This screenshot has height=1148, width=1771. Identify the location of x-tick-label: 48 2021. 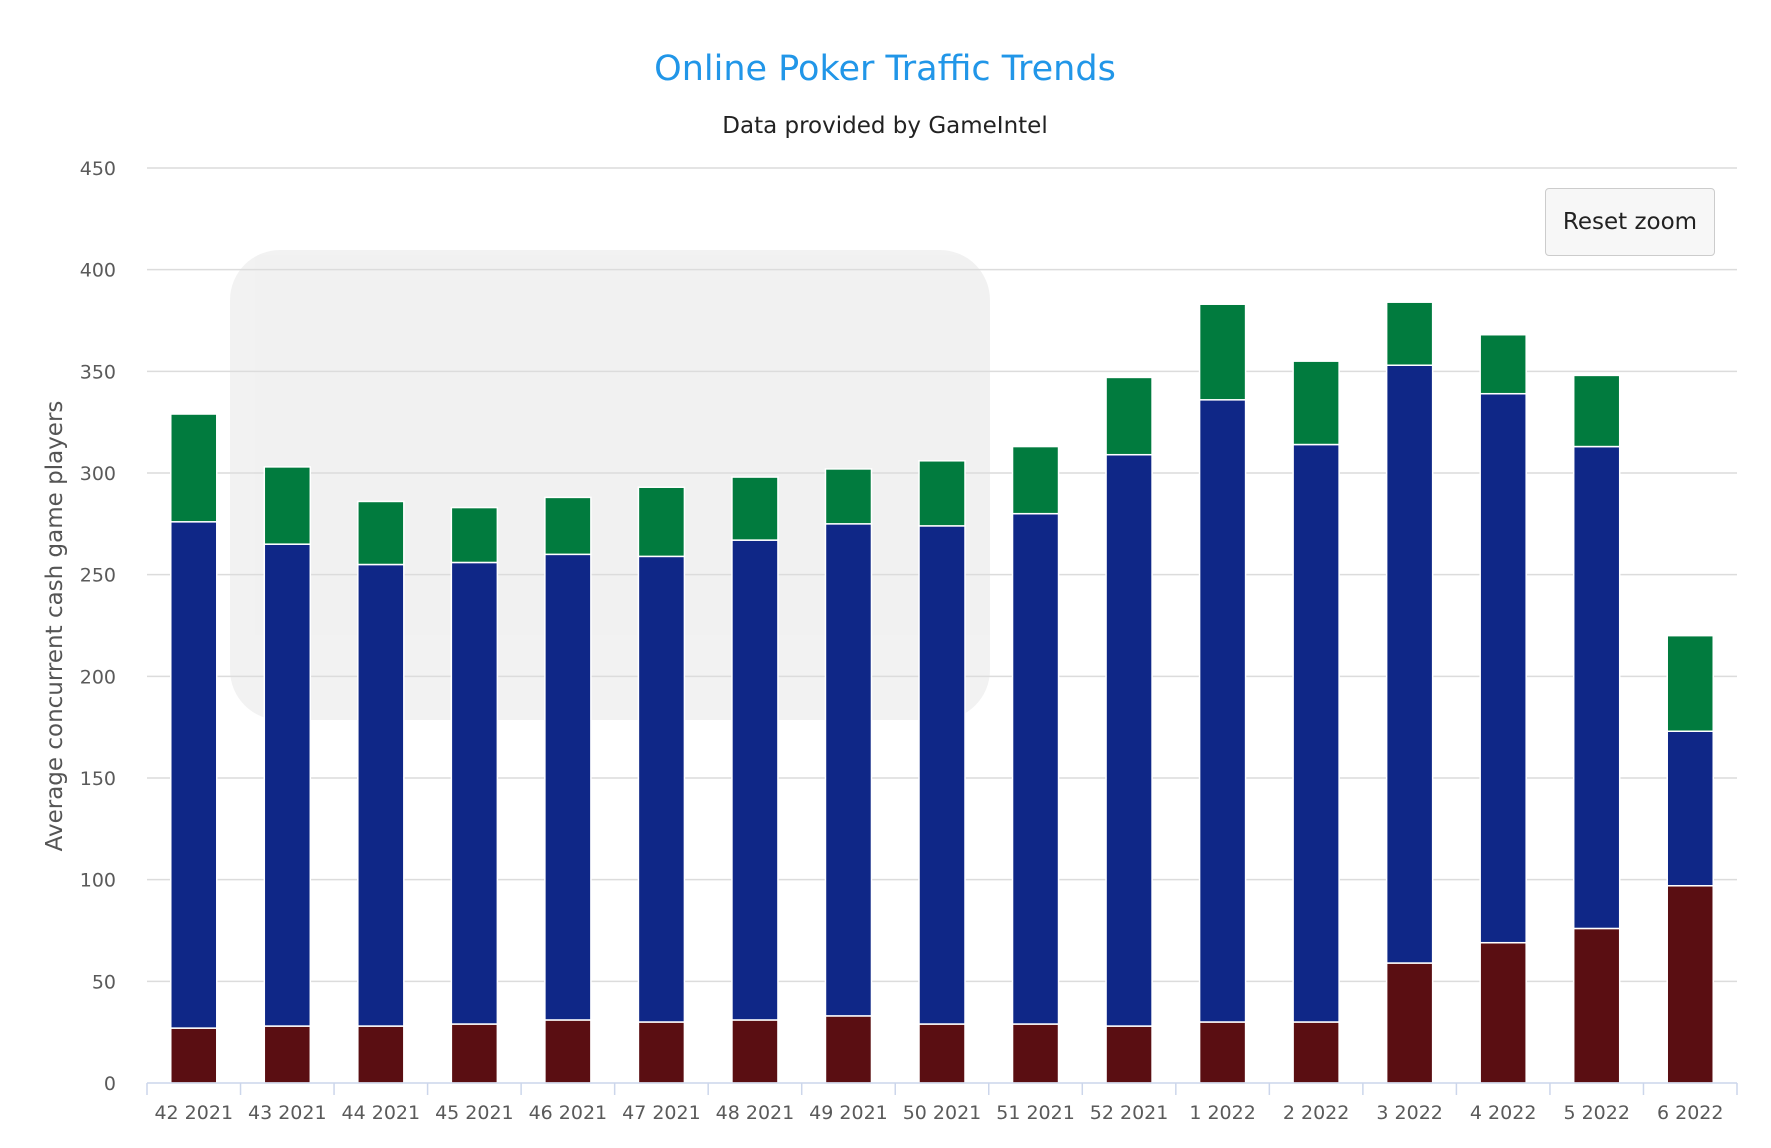
(755, 1113).